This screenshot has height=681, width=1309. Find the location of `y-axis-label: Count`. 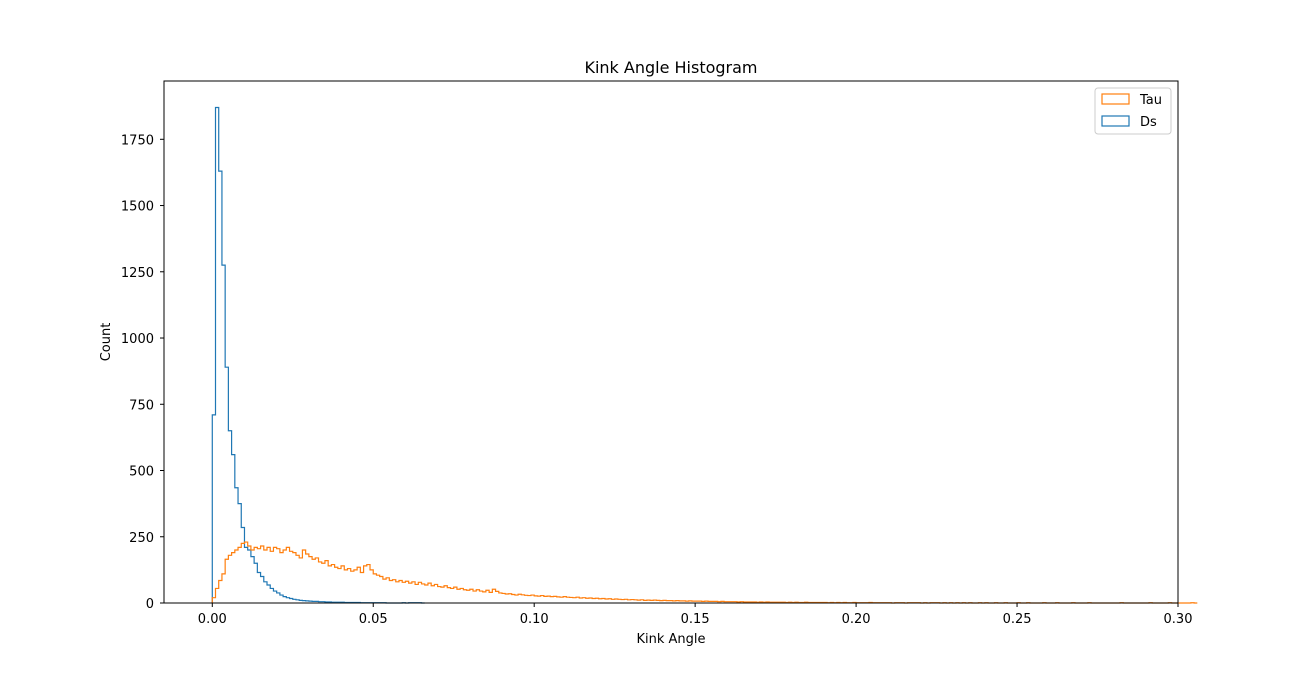

y-axis-label: Count is located at coordinates (106, 342).